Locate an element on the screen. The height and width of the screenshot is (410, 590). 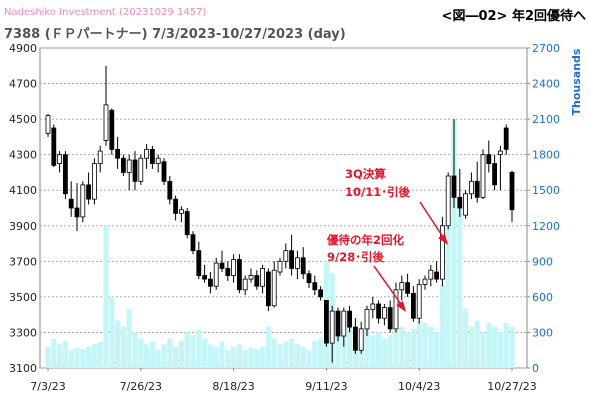
y2-tick-label: 2100 is located at coordinates (546, 119).